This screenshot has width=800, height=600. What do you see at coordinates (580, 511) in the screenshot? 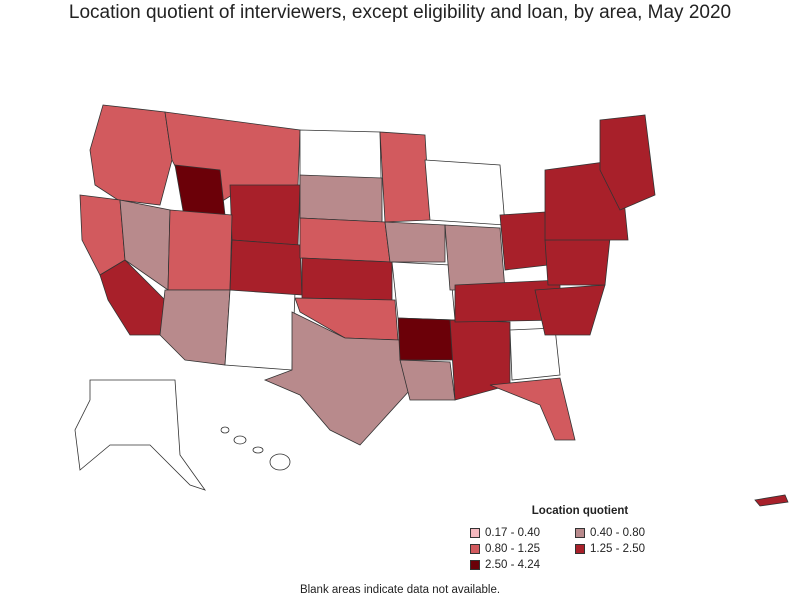
I see `legend-title: Location quotient` at bounding box center [580, 511].